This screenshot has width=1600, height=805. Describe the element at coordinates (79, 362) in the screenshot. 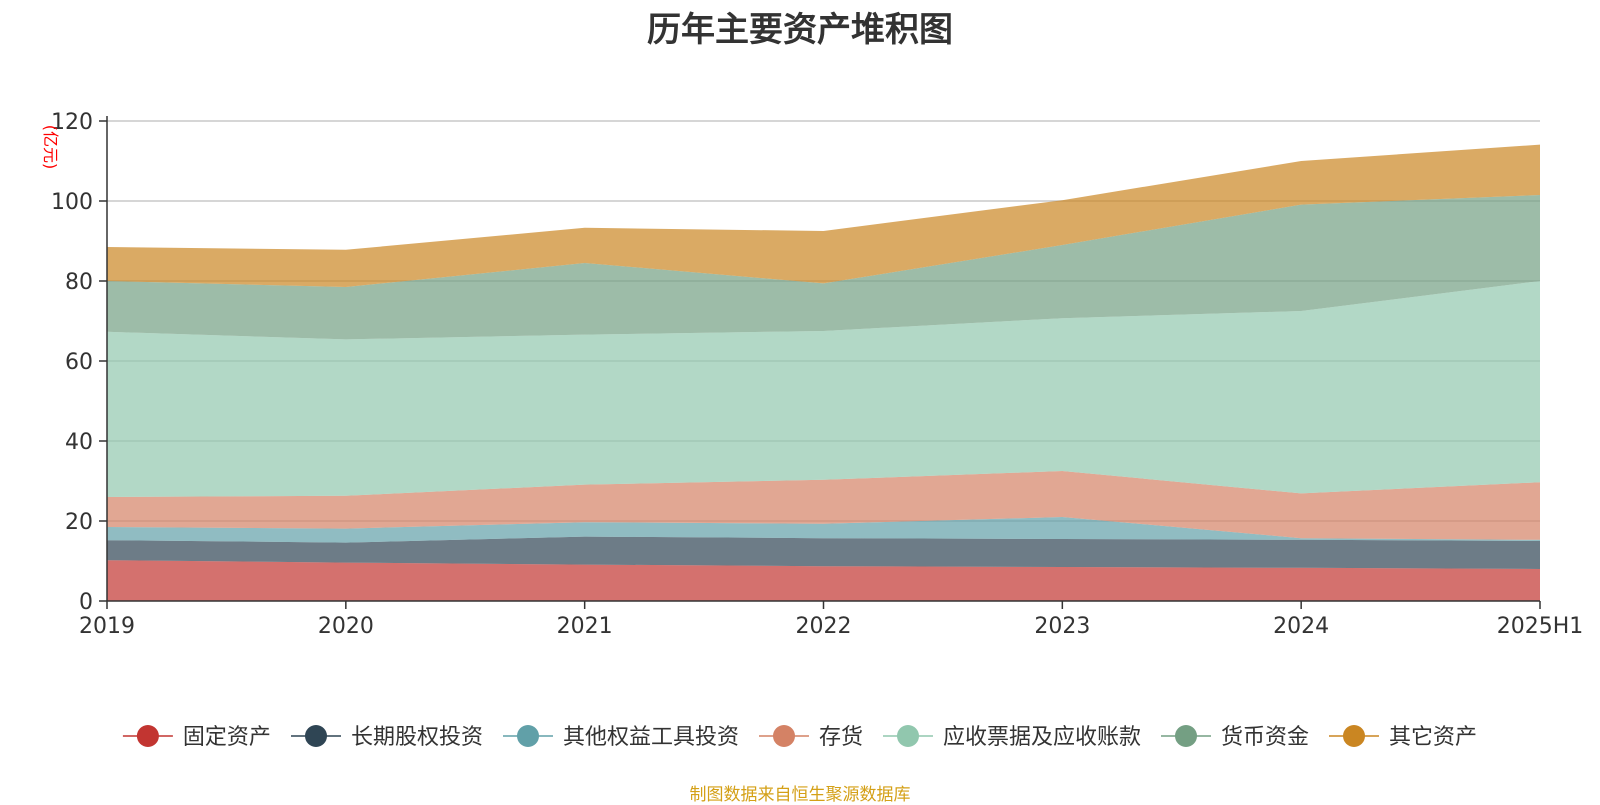

I see `y-tick-label: 60` at that location.